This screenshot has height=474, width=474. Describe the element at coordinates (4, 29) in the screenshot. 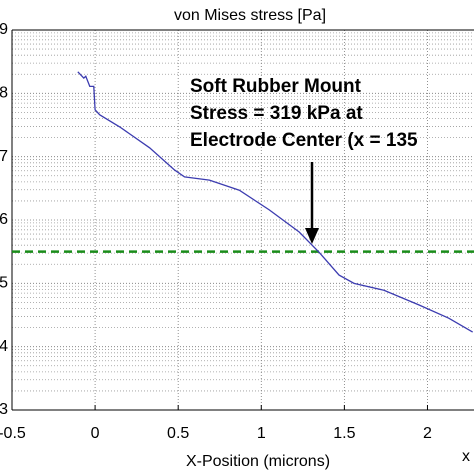

I see `y-tick-label: 9` at that location.